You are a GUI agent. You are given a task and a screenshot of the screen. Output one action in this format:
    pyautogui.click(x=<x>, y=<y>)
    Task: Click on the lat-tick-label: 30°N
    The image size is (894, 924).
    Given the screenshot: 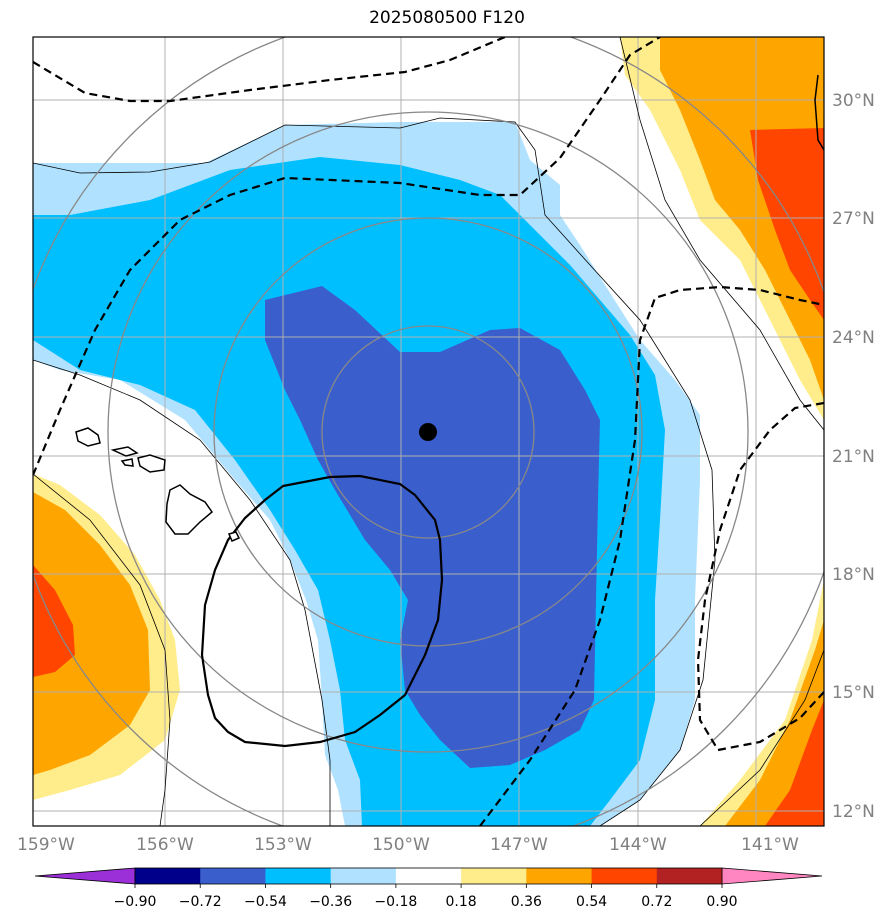 What is the action you would take?
    pyautogui.click(x=853, y=101)
    